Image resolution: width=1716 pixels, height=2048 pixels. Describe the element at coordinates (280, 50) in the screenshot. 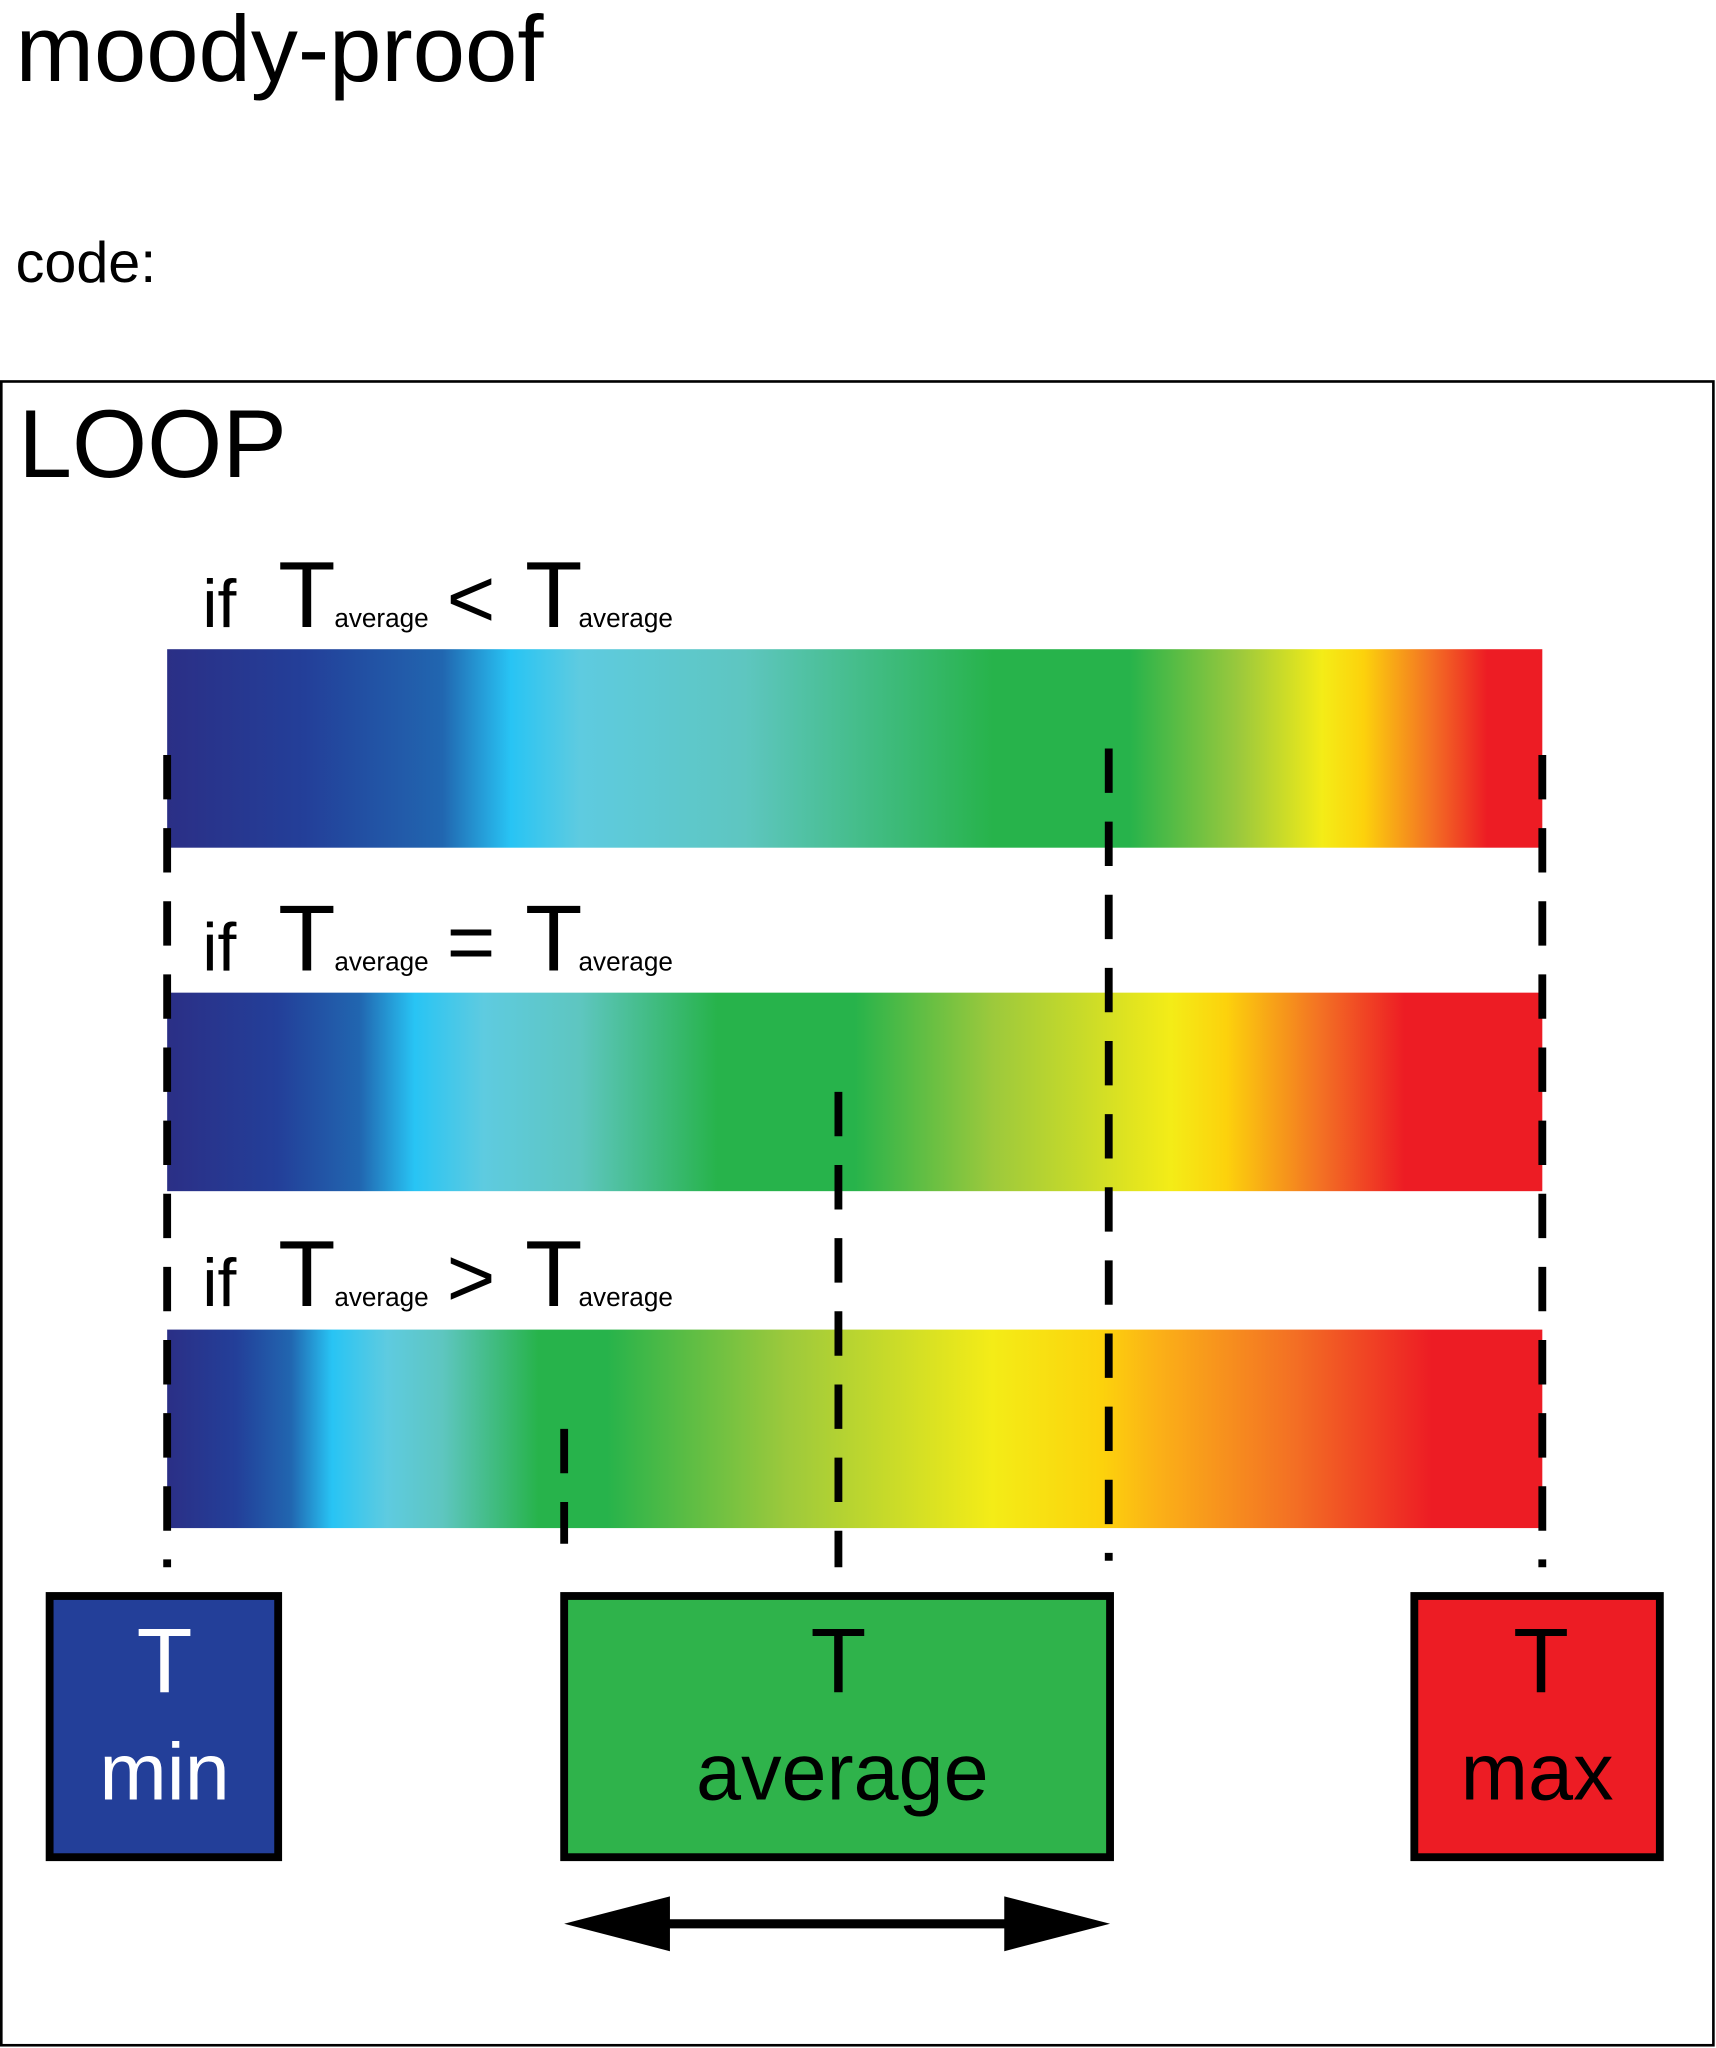

I see `title: moody-proof` at that location.